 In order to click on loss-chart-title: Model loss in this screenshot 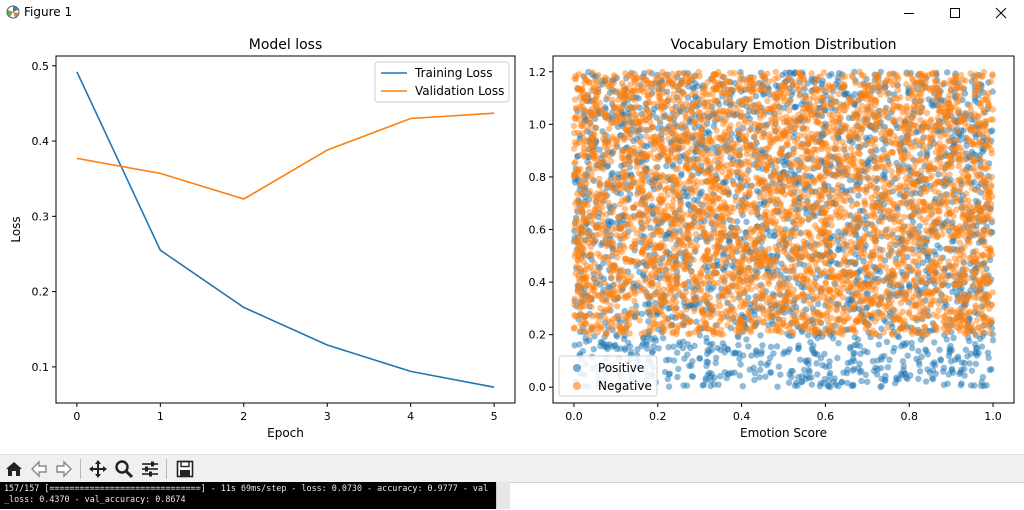, I will do `click(286, 45)`.